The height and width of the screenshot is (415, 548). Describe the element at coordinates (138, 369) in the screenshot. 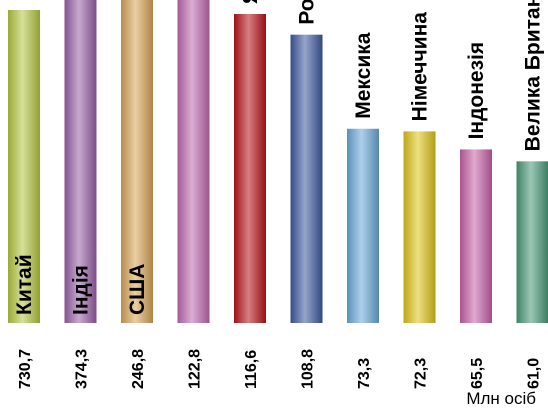

I see `value-label: 246,8` at that location.